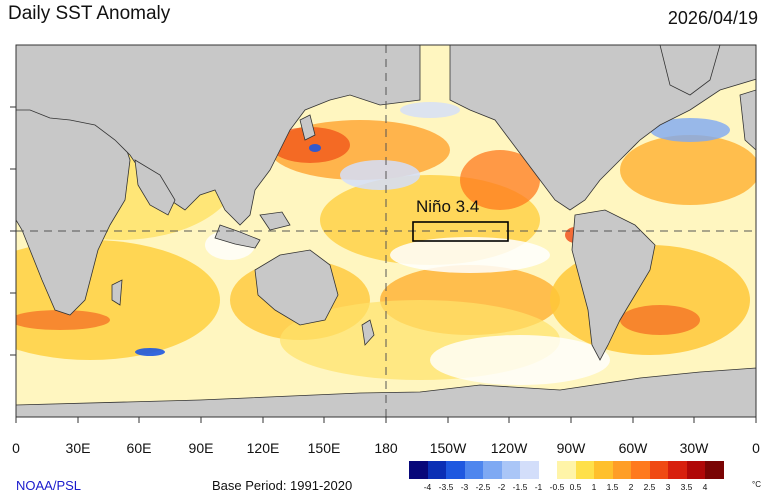 This screenshot has width=774, height=502. What do you see at coordinates (460, 231) in the screenshot?
I see `nino34-box` at bounding box center [460, 231].